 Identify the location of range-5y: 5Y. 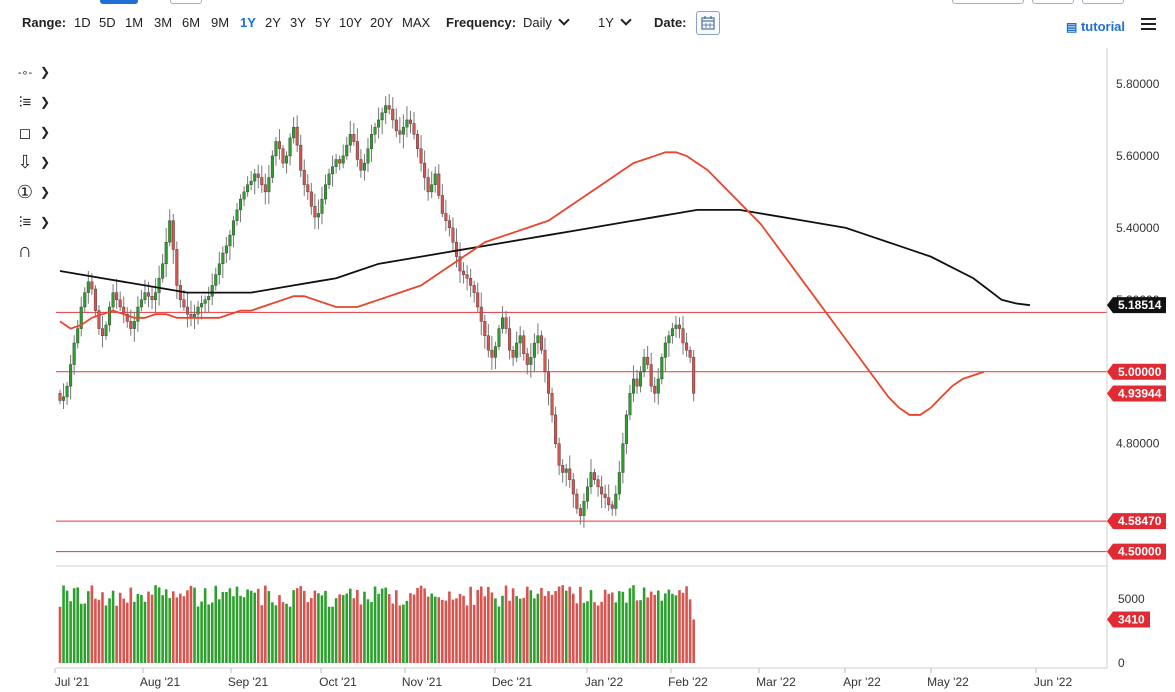
(323, 22).